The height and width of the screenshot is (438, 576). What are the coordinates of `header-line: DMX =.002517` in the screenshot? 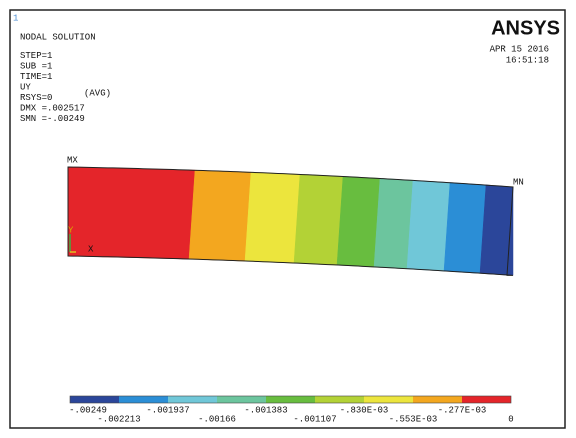 It's located at (52, 108).